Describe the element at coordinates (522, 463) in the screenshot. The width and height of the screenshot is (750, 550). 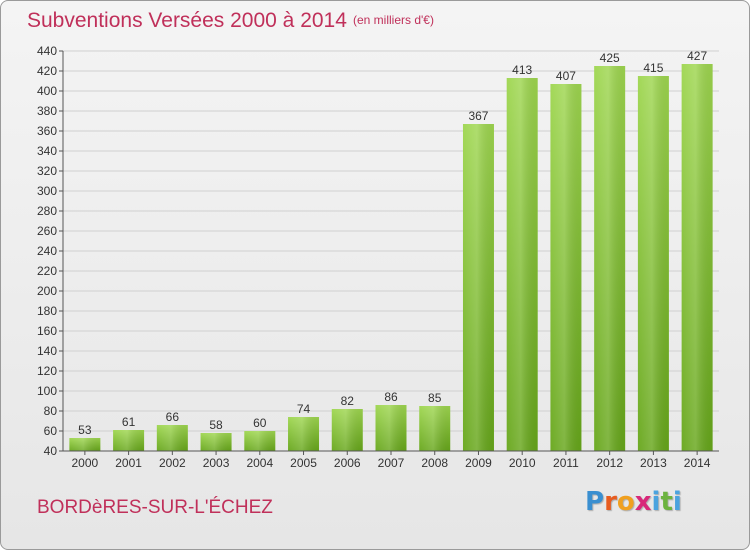
I see `x-tick-label: 2010` at that location.